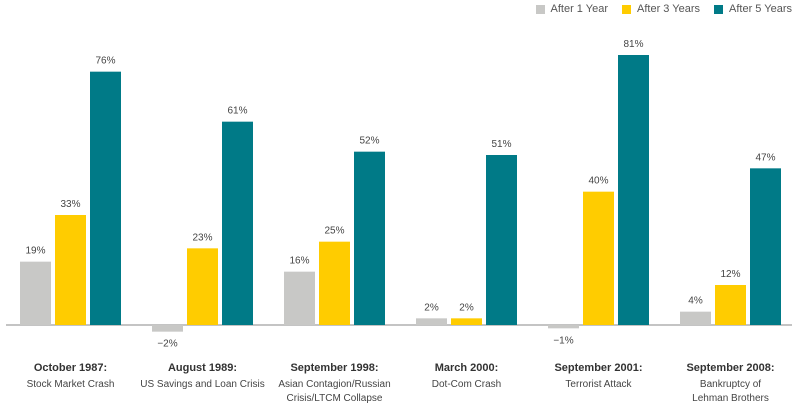  I want to click on data-label: 81%, so click(633, 44).